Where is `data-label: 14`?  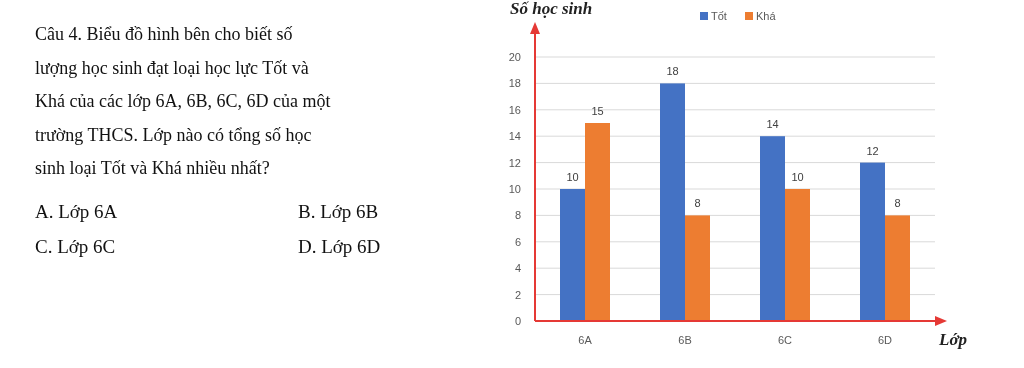 data-label: 14 is located at coordinates (772, 124).